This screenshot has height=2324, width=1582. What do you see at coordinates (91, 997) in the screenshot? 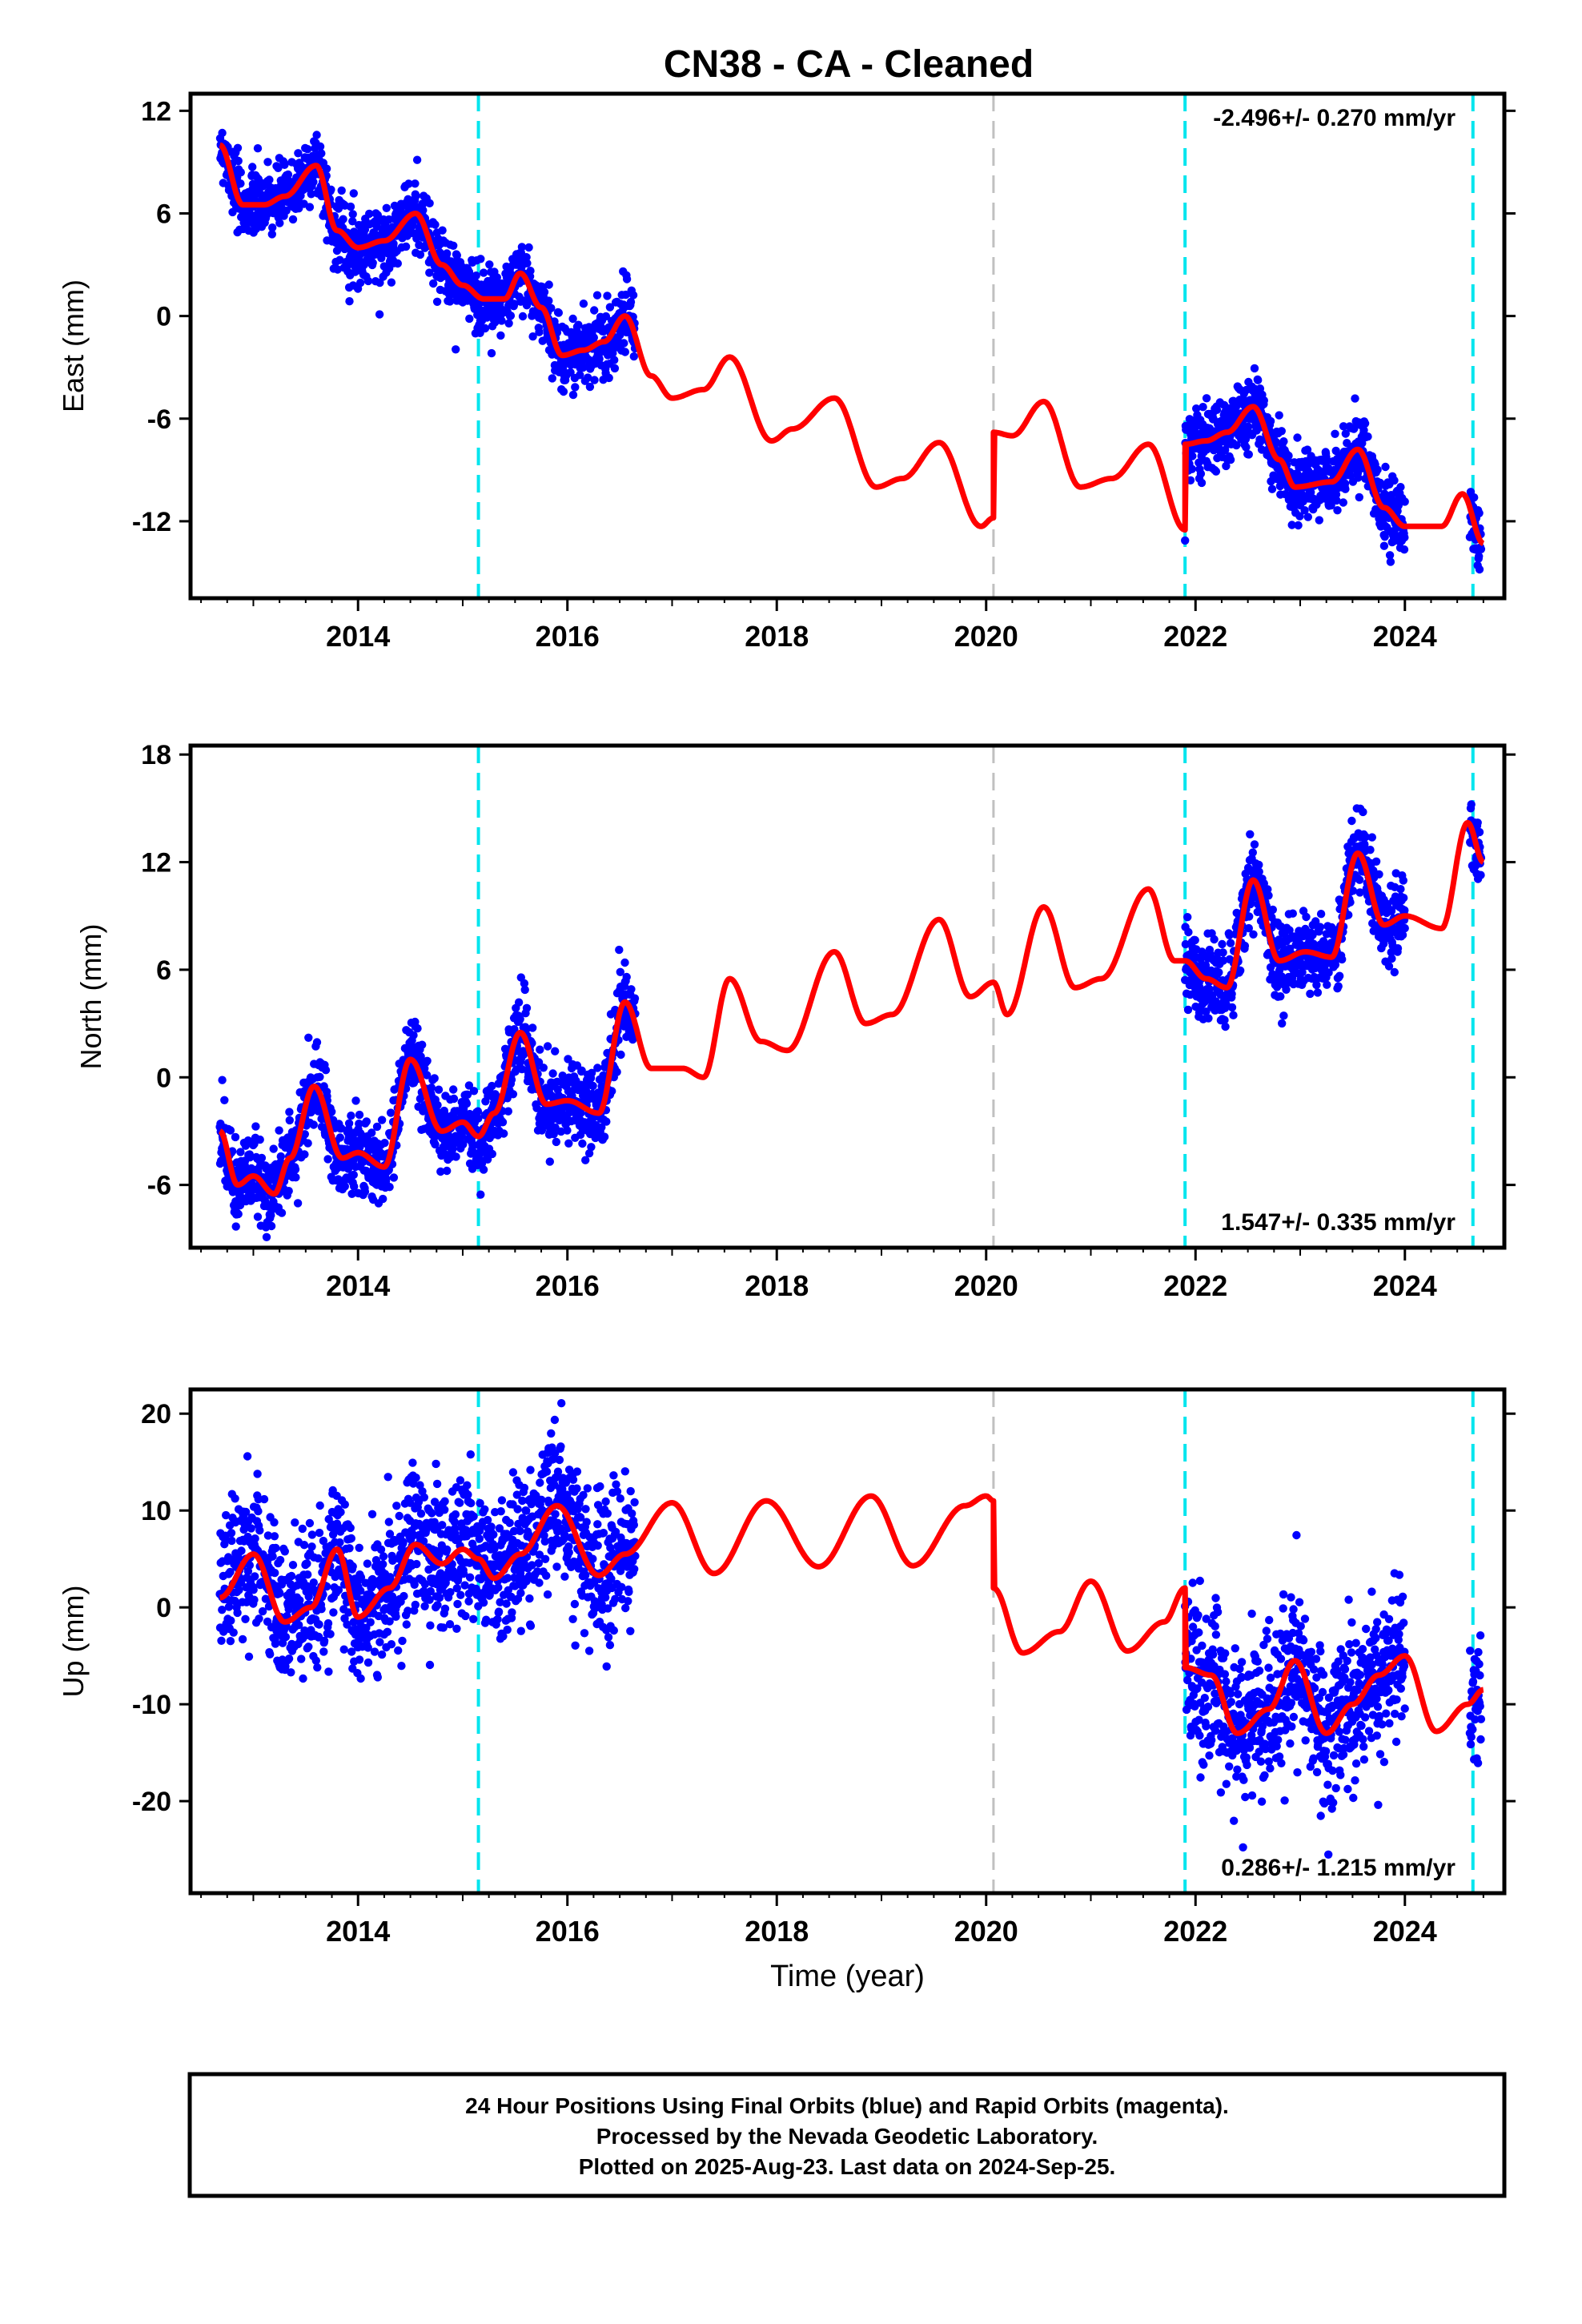
I see `y-axis-label: North (mm)` at bounding box center [91, 997].